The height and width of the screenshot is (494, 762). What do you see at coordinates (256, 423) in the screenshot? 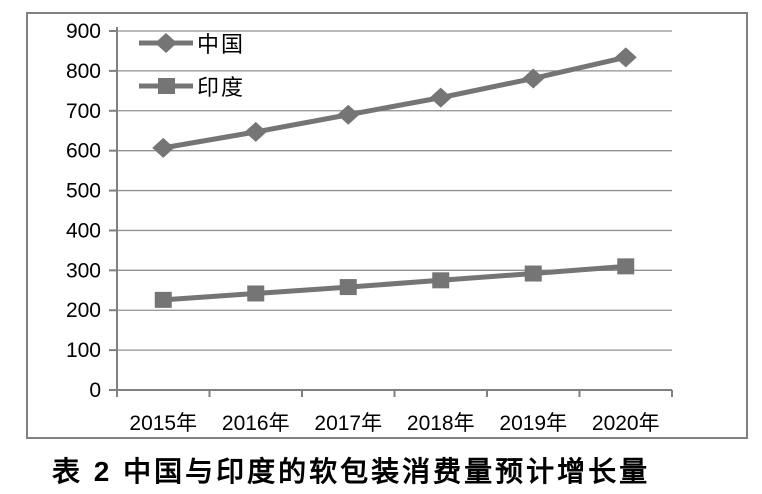
I see `x-axis-label: 2016年` at bounding box center [256, 423].